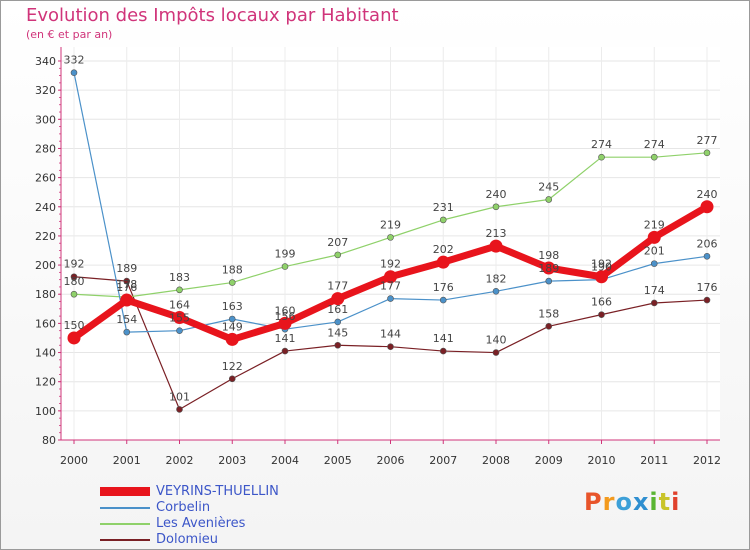  I want to click on y-tick-label: 220, so click(45, 236).